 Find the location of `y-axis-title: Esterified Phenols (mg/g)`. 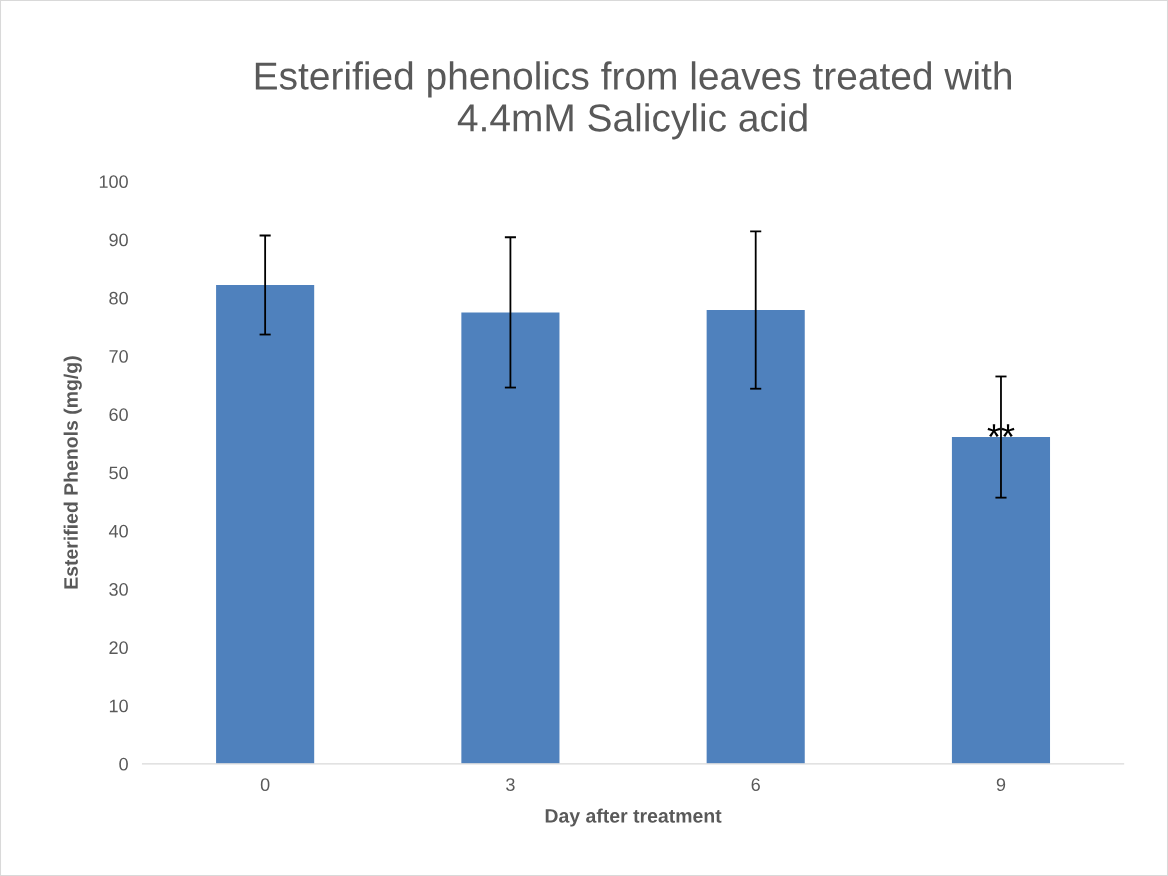

y-axis-title: Esterified Phenols (mg/g) is located at coordinates (72, 472).